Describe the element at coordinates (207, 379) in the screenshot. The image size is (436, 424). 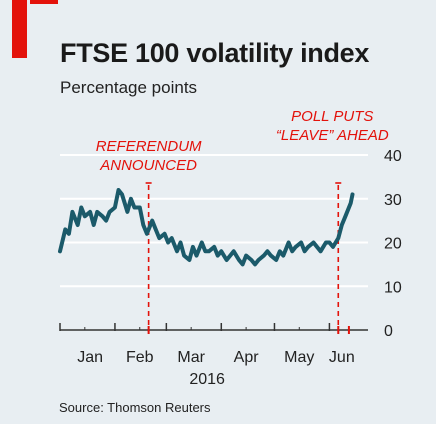
I see `x-year-label: 2016` at that location.